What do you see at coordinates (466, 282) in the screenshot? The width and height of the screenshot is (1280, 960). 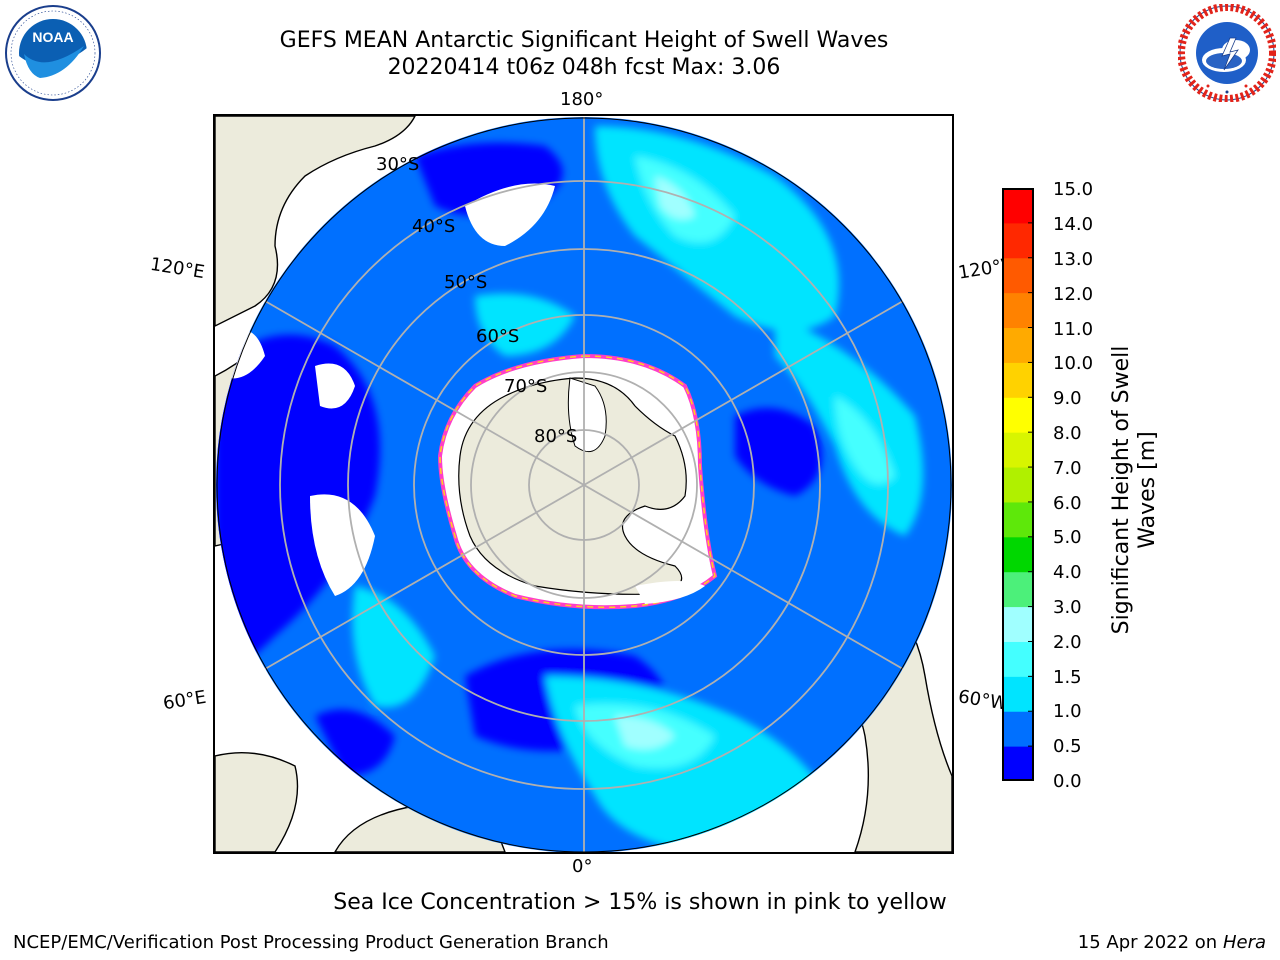 I see `lat-label-50s: 50°S` at bounding box center [466, 282].